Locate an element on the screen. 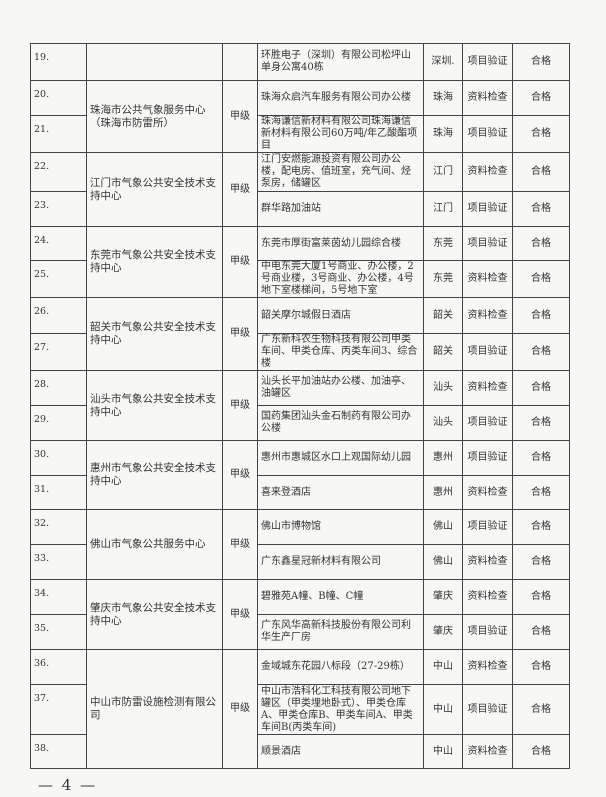 The height and width of the screenshot is (797, 606). project-name: 江门安燃能源投资有限公司办公楼，配电房、值班室，充气间、烃泵房，储罐区 is located at coordinates (340, 172).